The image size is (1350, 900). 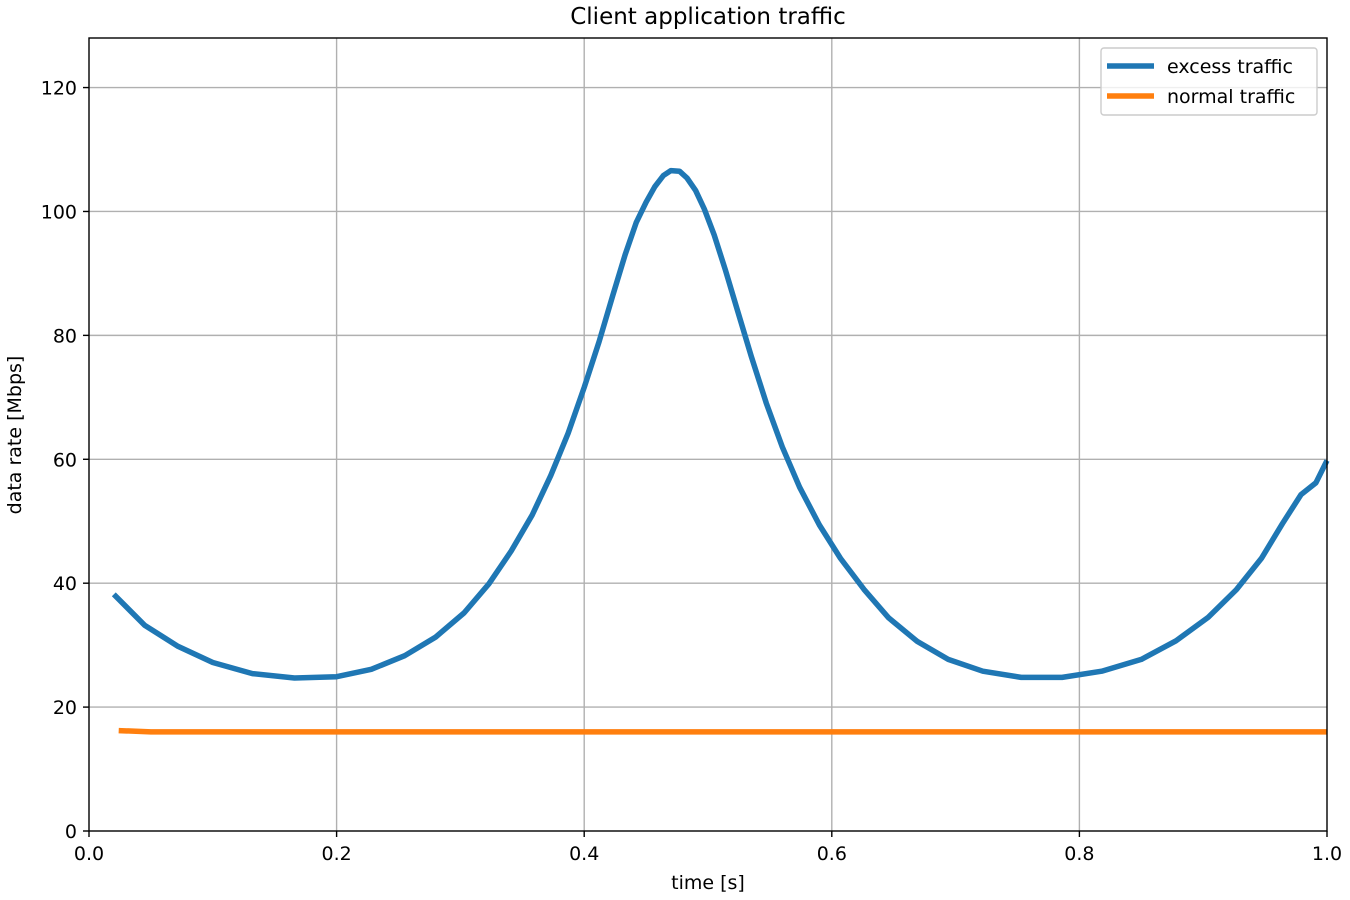 What do you see at coordinates (584, 854) in the screenshot?
I see `x-tick-label: 0.4` at bounding box center [584, 854].